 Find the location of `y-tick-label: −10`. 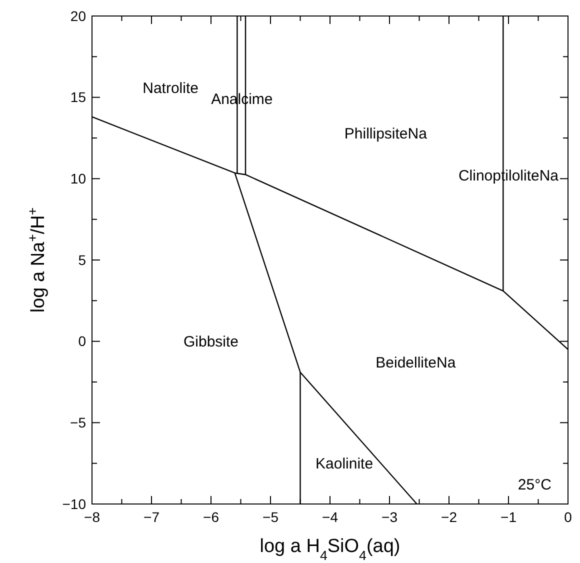

y-tick-label: −10 is located at coordinates (74, 504).